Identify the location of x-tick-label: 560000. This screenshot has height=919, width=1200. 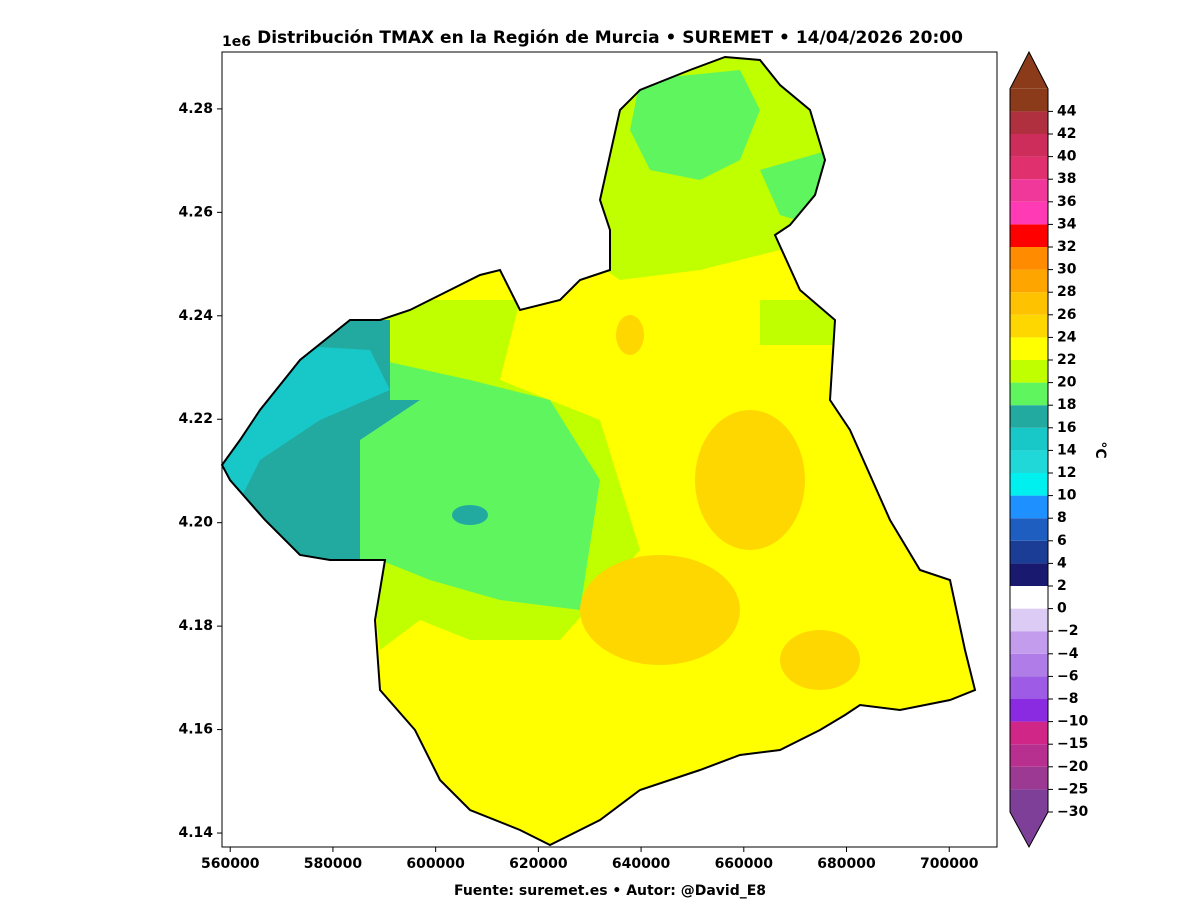
(230, 864).